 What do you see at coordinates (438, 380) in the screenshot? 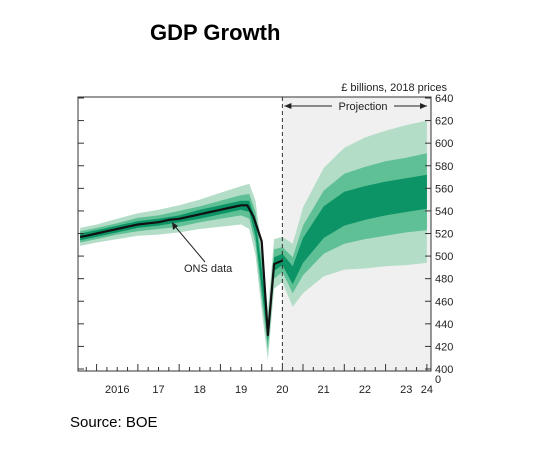
I see `y-zero-label: 0` at bounding box center [438, 380].